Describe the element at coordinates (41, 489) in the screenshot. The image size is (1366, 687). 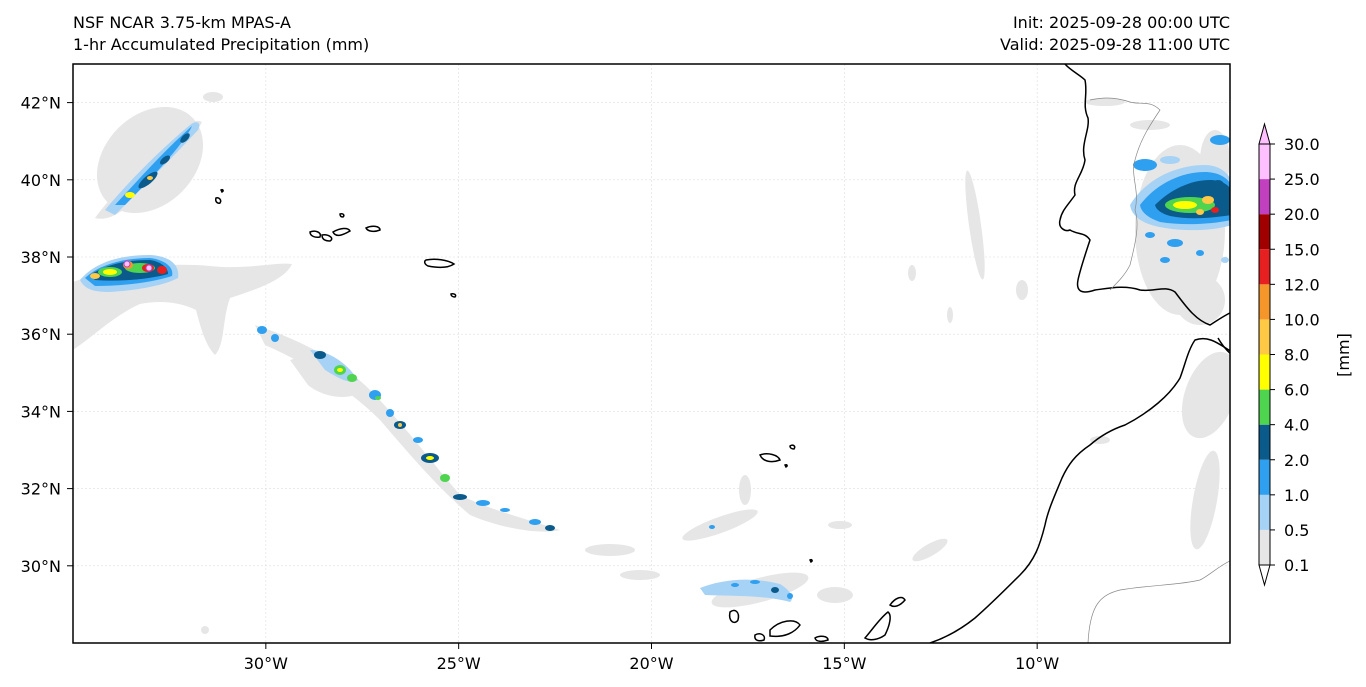
I see `lat-tick-label: 32°N` at that location.